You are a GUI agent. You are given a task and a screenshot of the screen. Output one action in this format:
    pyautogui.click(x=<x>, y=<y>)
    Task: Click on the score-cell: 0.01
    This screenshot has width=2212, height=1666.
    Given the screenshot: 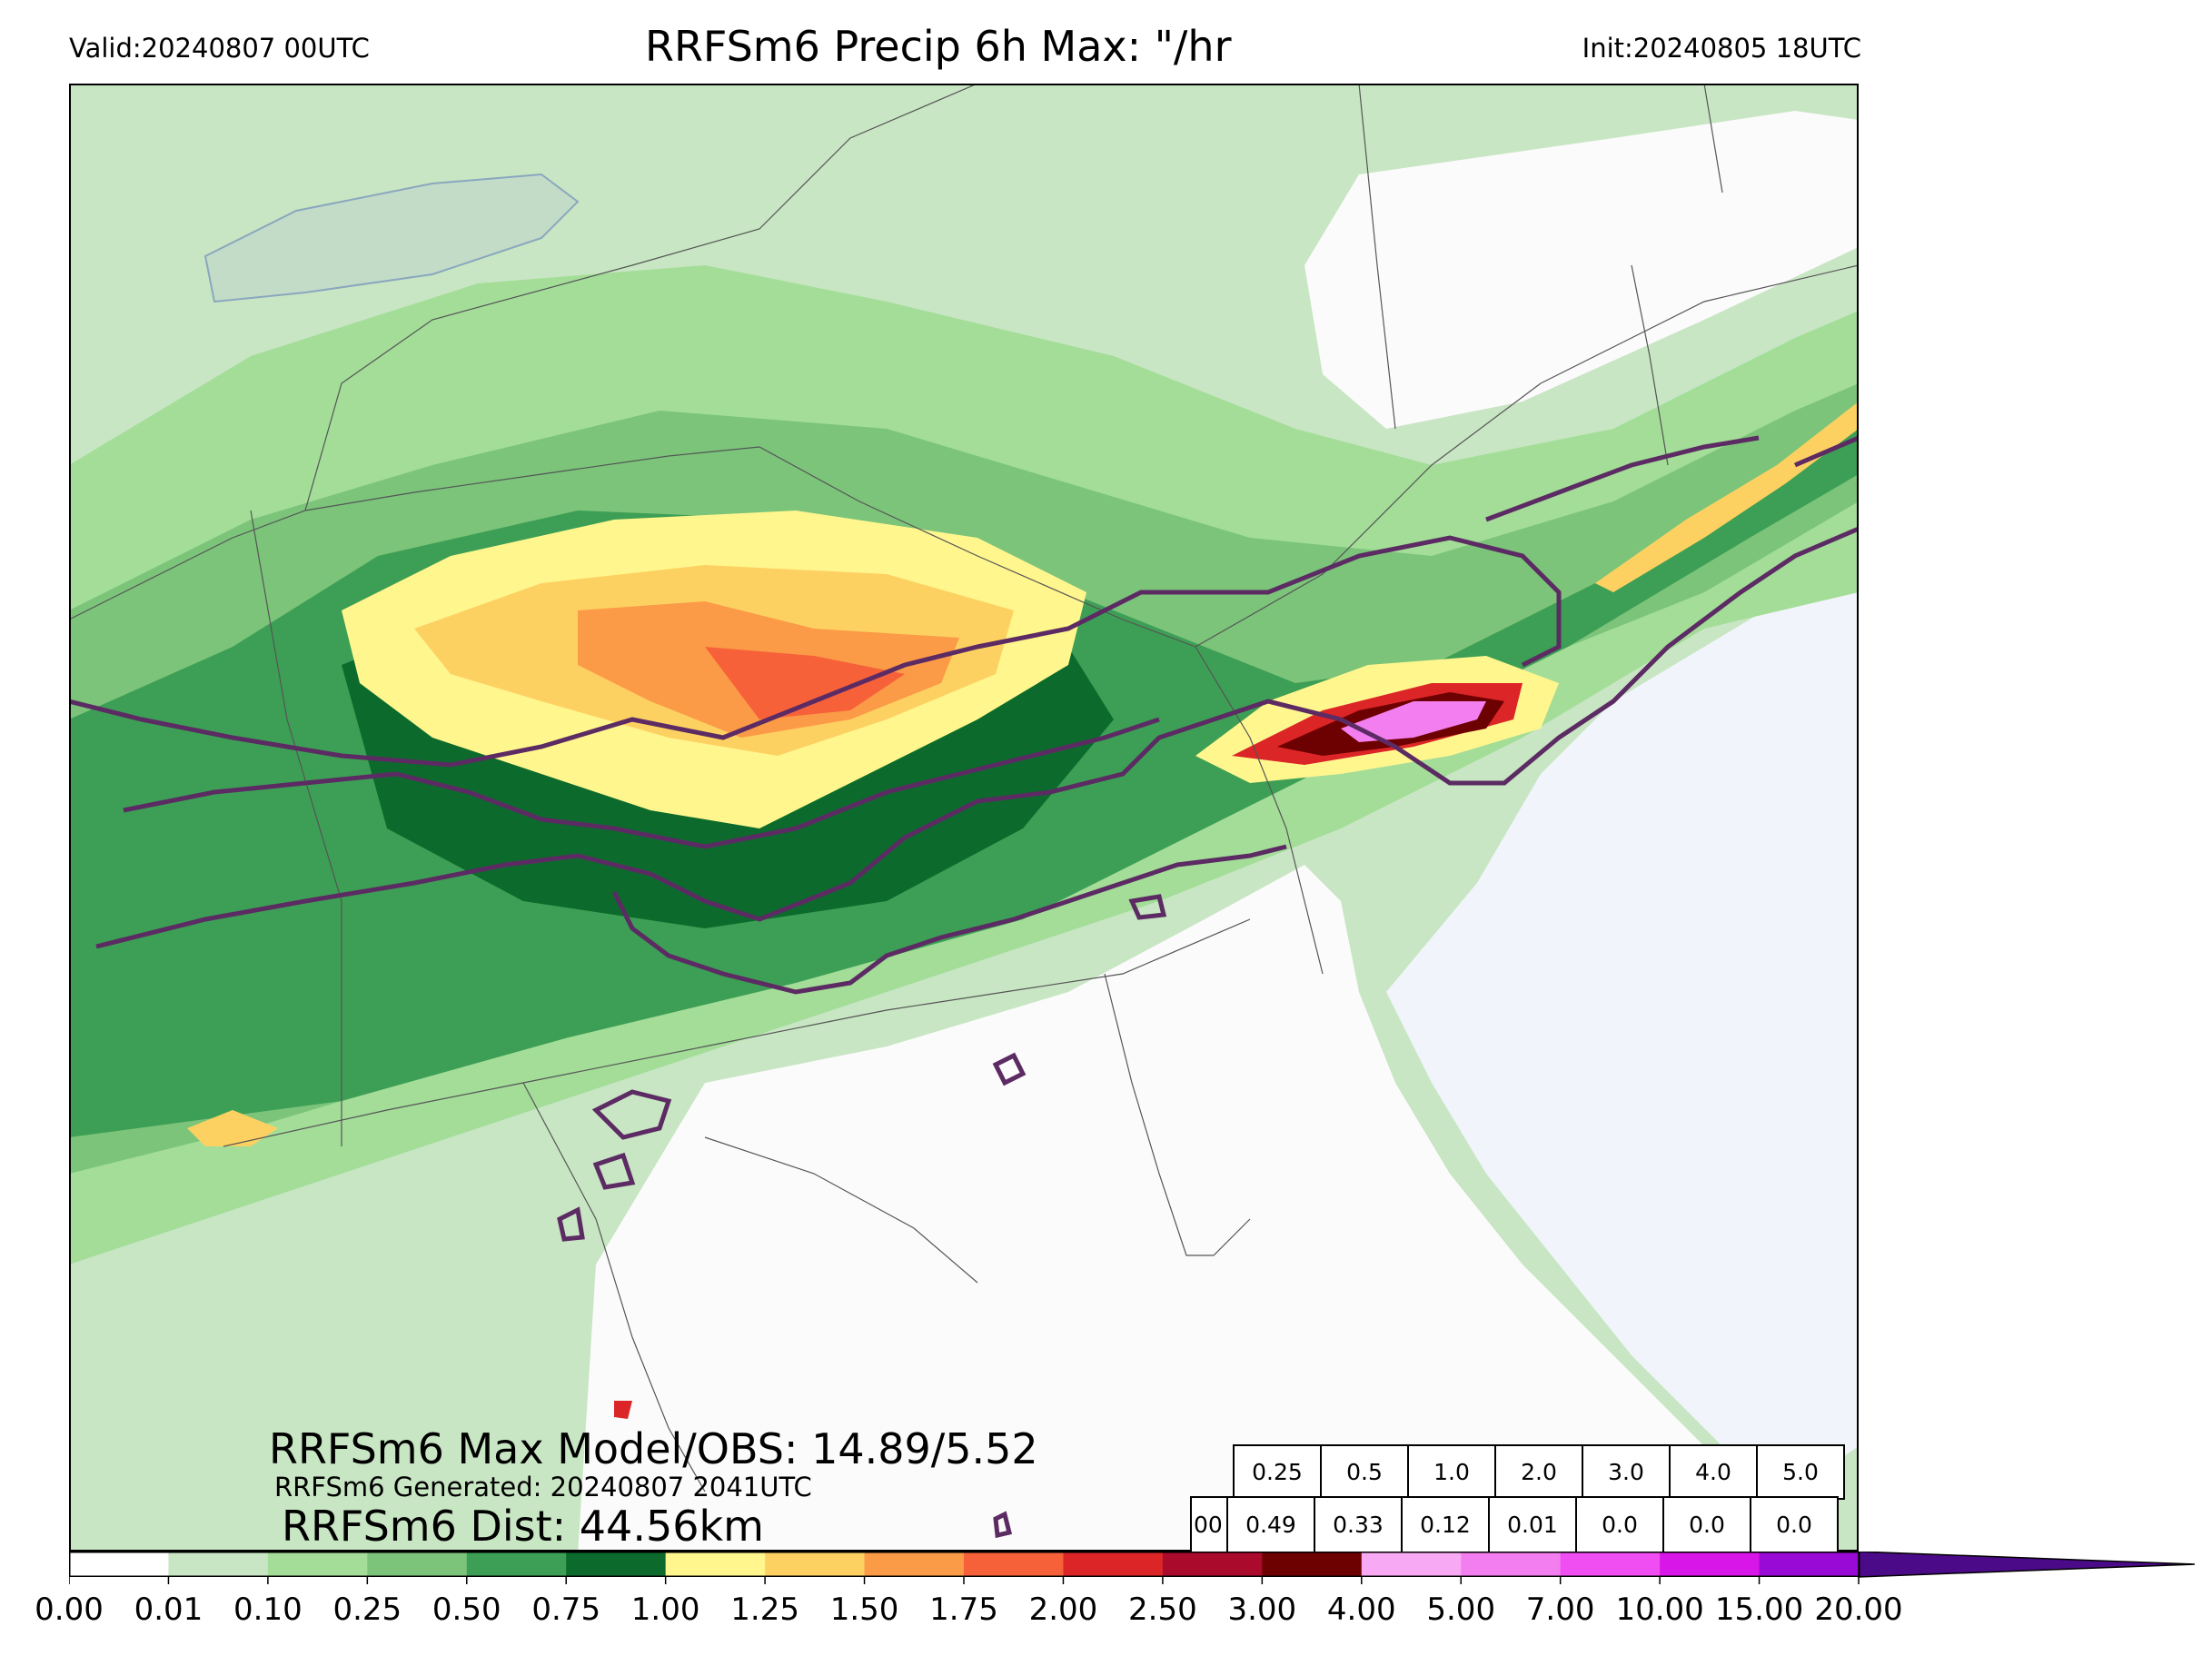 What is the action you would take?
    pyautogui.click(x=1532, y=1524)
    